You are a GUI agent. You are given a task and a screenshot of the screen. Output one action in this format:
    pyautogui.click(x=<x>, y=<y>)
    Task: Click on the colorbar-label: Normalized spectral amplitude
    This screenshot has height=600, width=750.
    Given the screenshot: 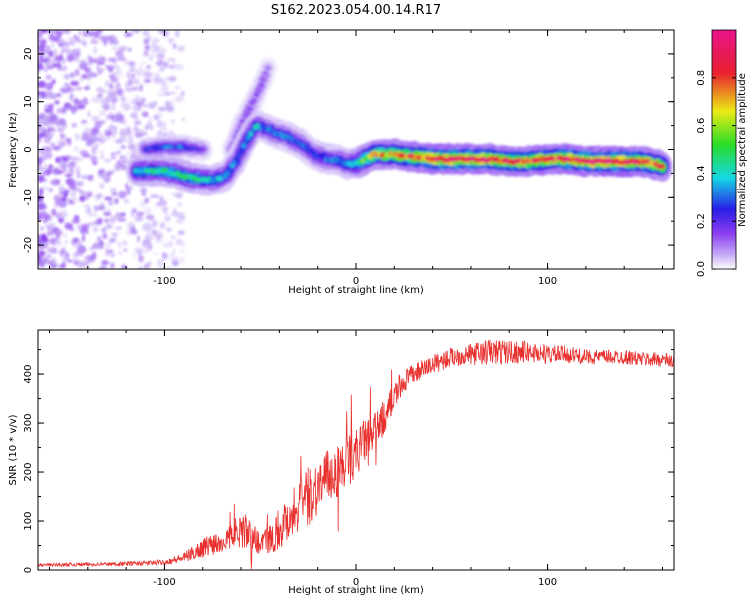 What is the action you would take?
    pyautogui.click(x=742, y=150)
    